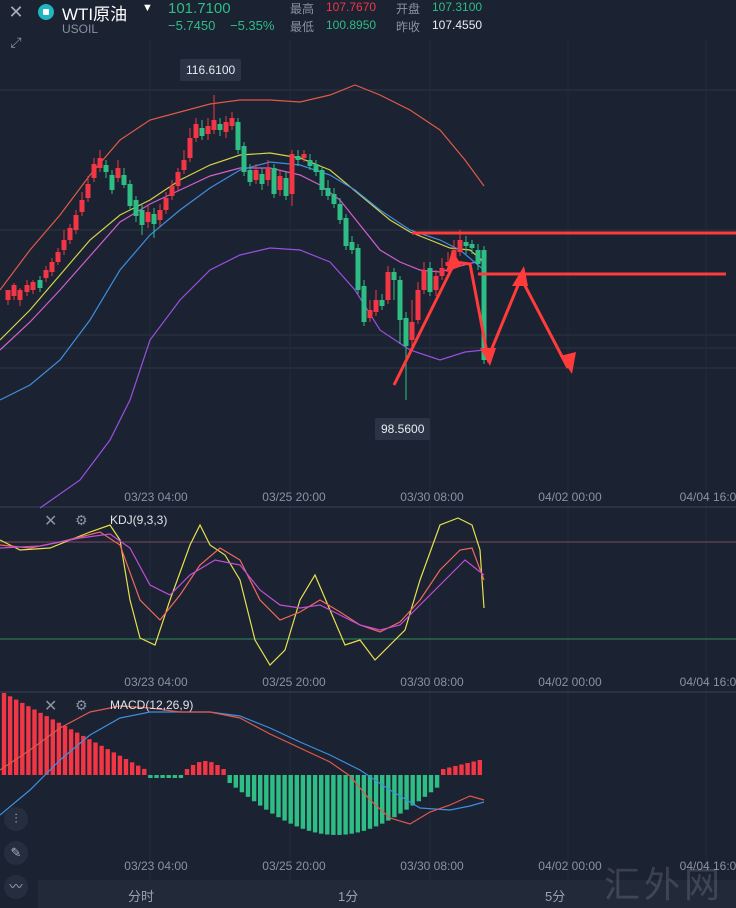 This screenshot has width=736, height=908. Describe the element at coordinates (481, 323) in the screenshot. I see `forecast-zigzag-line` at that location.